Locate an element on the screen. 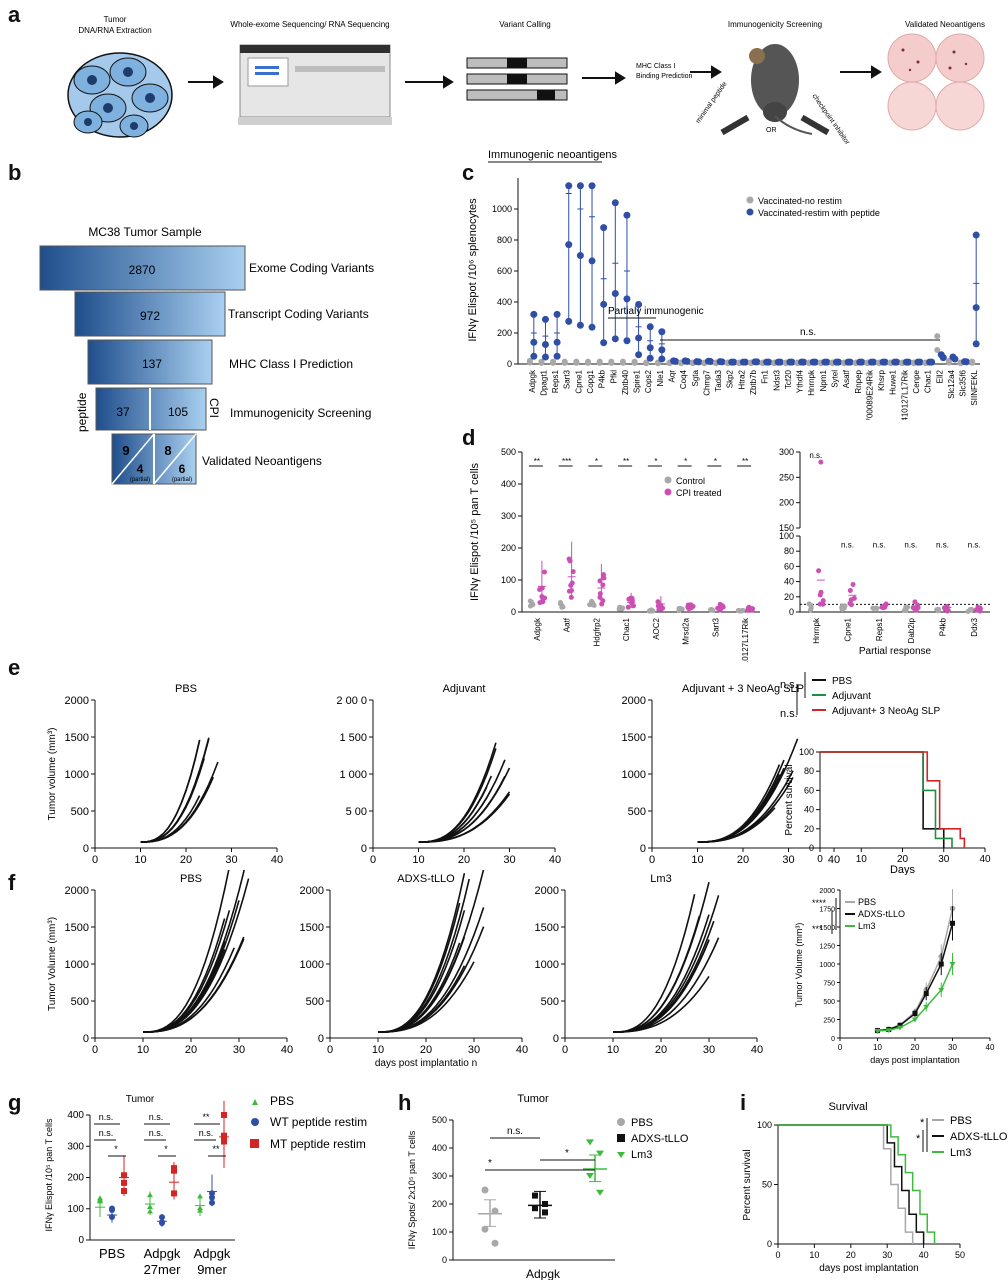 The height and width of the screenshot is (1280, 1008). category-label: Sgta is located at coordinates (695, 377).